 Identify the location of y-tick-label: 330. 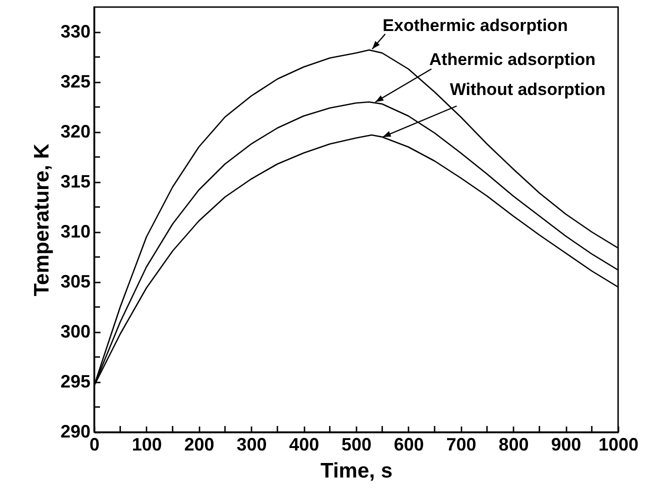
(75, 32).